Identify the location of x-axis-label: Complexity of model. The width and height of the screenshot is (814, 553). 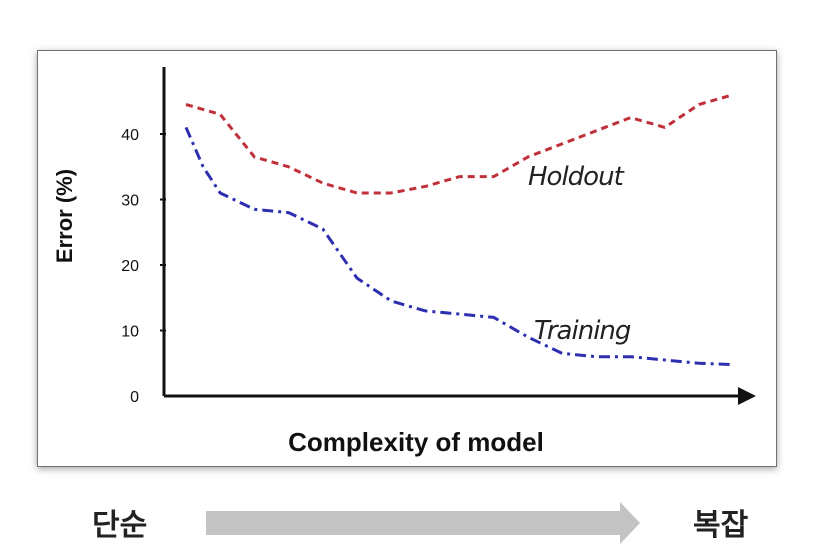
(416, 442).